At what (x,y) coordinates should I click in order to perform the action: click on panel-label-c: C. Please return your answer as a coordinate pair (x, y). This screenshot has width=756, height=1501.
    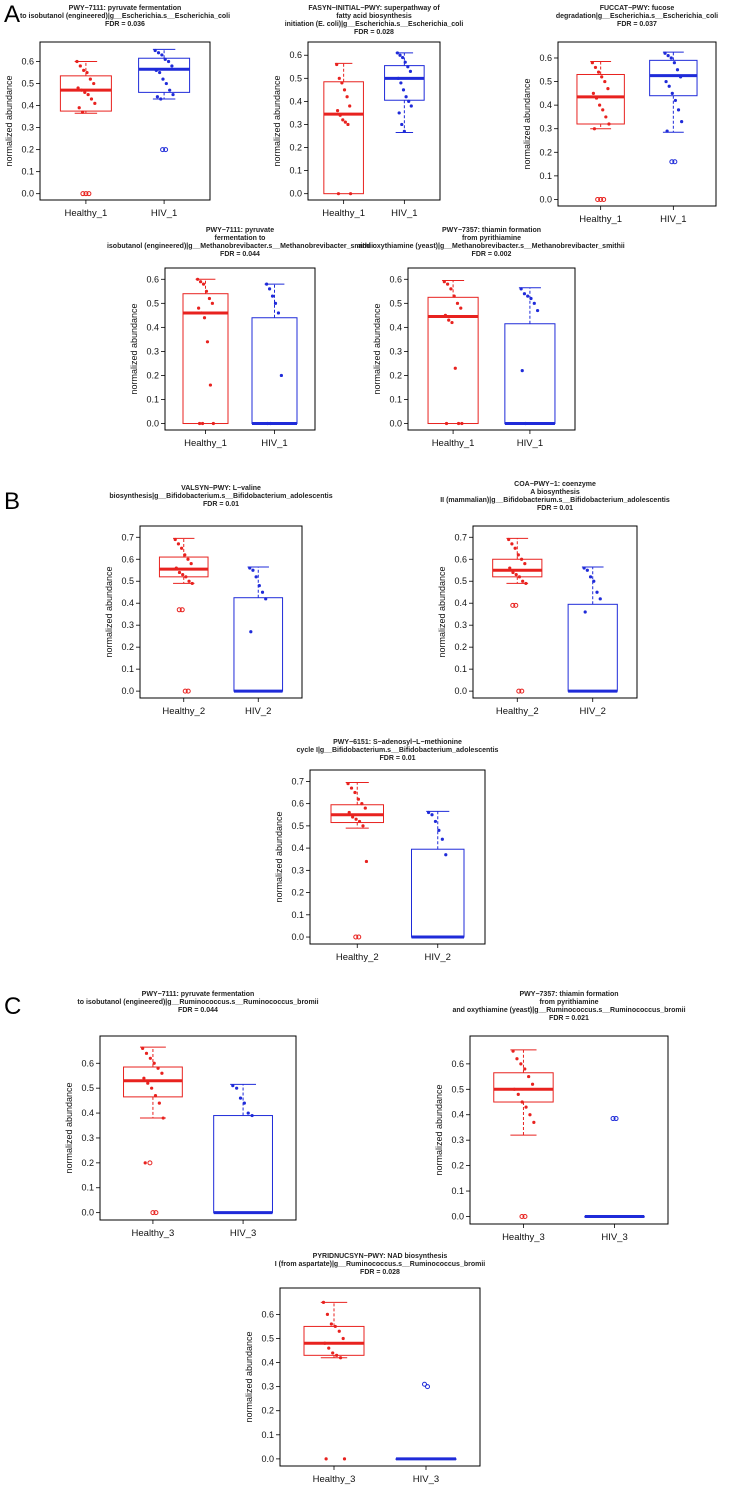
    Looking at the image, I should click on (12, 1006).